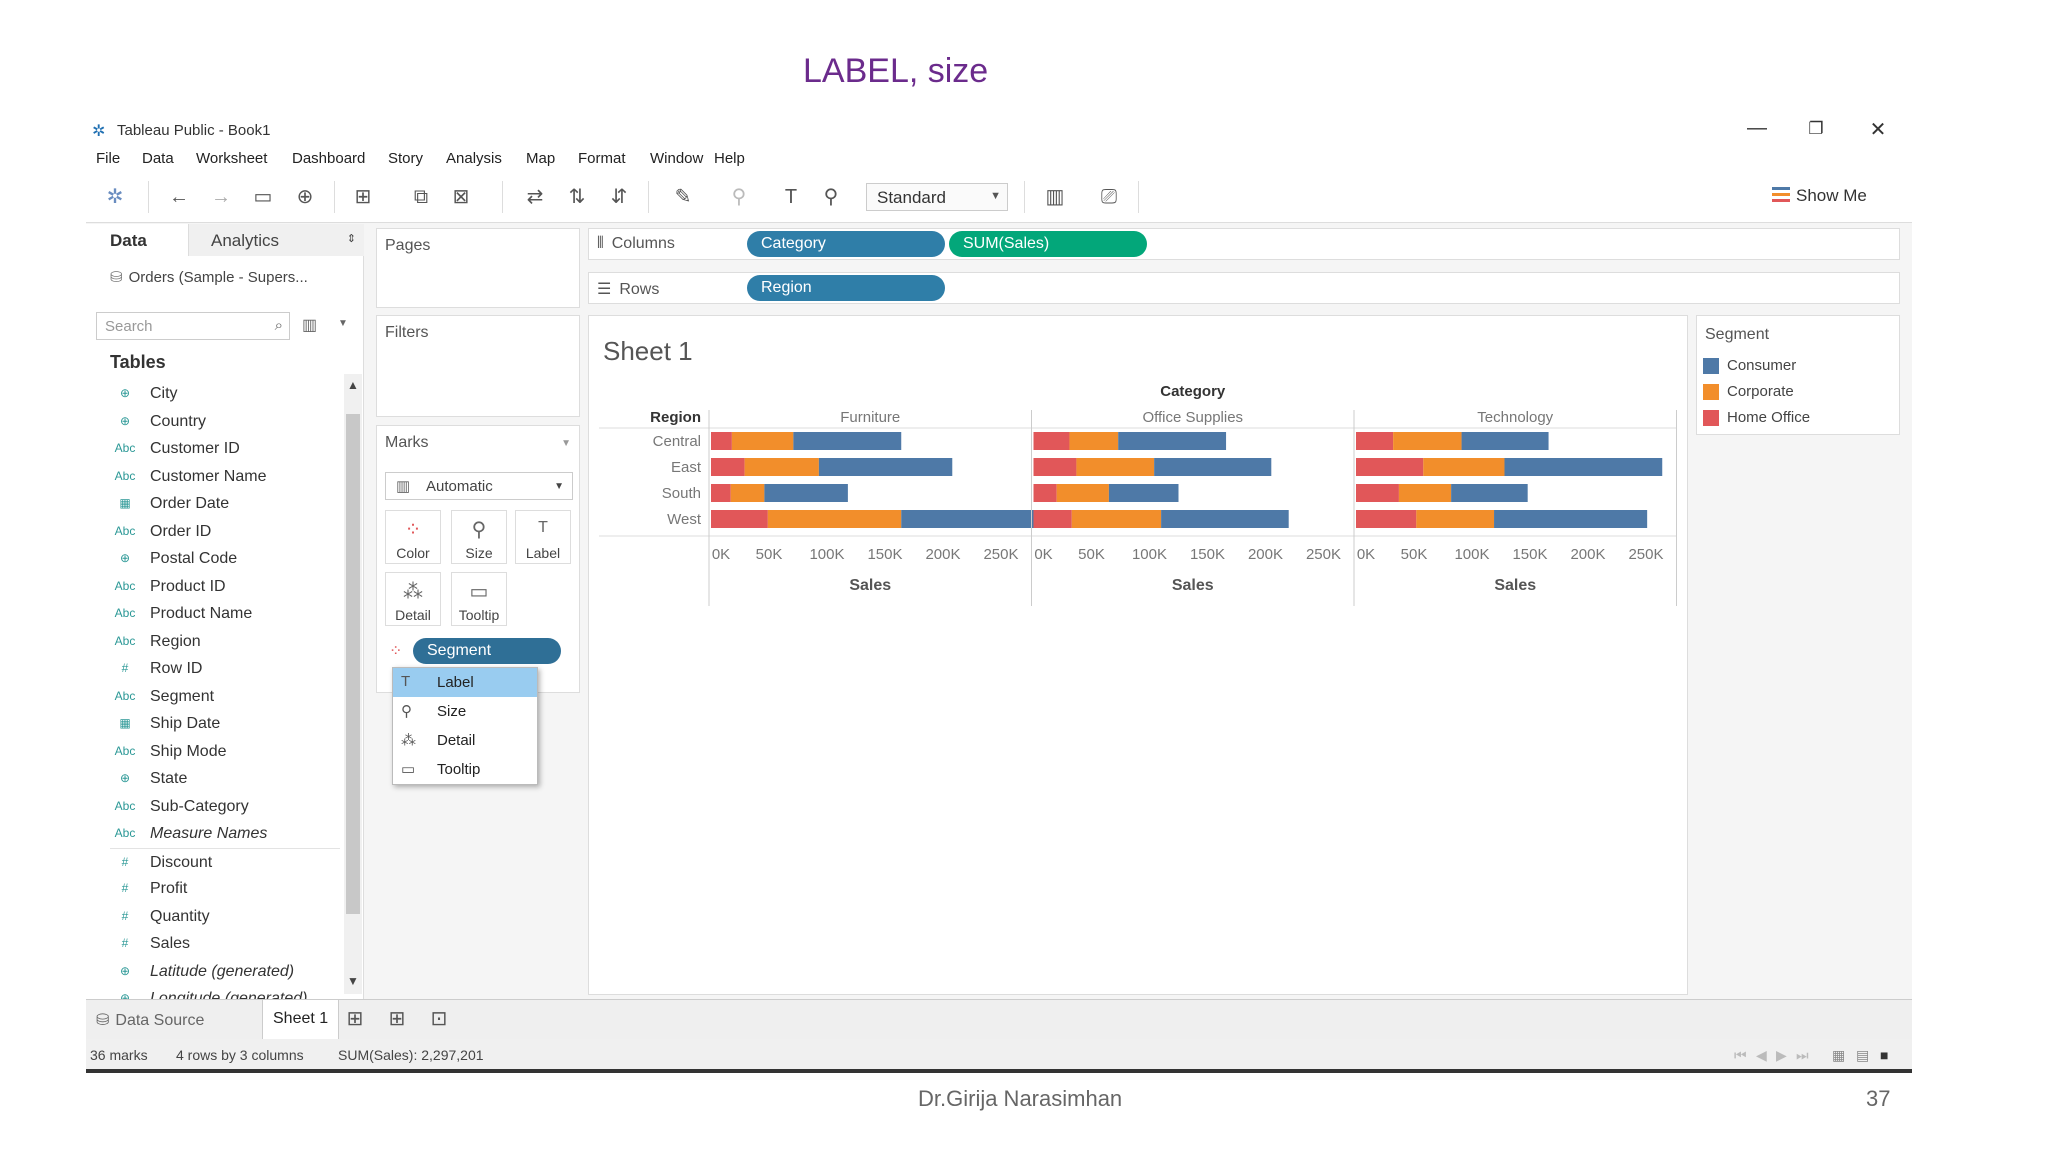 This screenshot has width=2048, height=1152. Describe the element at coordinates (478, 268) in the screenshot. I see `pages-card: Pages` at that location.